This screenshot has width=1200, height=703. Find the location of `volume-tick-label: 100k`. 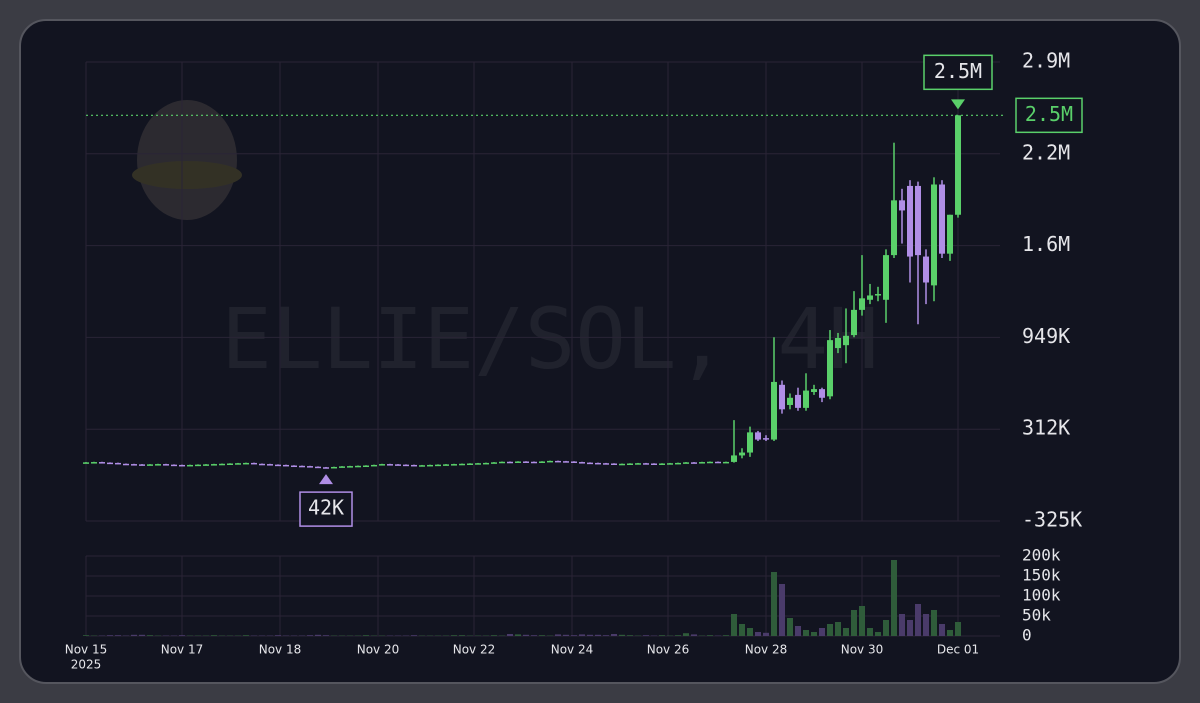

volume-tick-label: 100k is located at coordinates (1041, 595).